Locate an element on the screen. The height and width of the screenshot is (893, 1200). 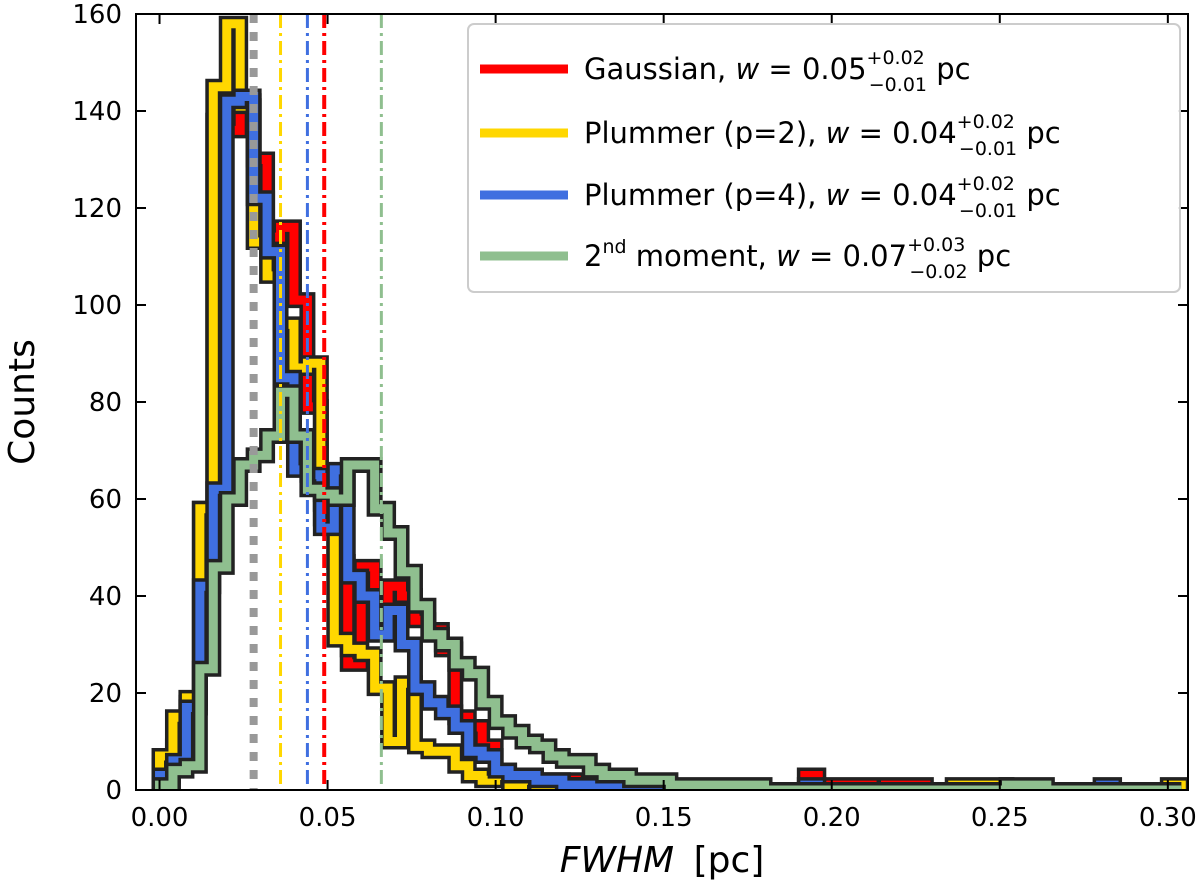
y-tick-label: 0 is located at coordinates (113, 791).